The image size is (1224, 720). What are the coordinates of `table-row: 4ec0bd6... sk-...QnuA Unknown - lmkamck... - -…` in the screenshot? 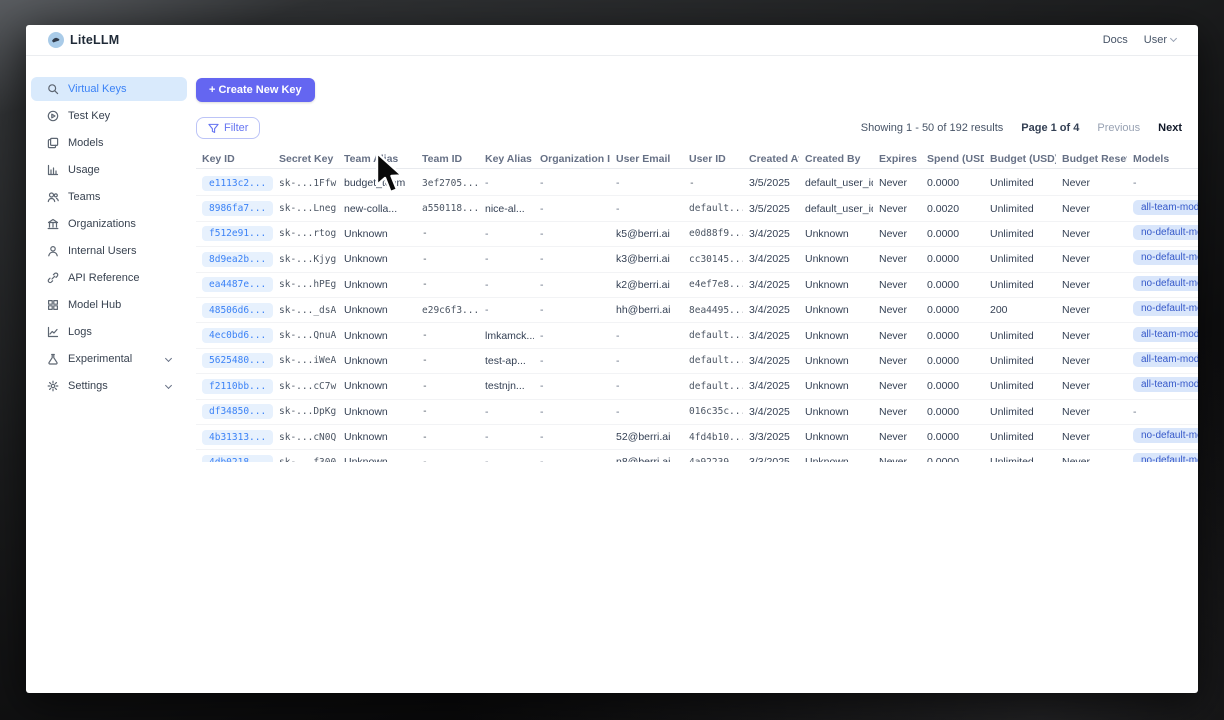 It's located at (697, 336).